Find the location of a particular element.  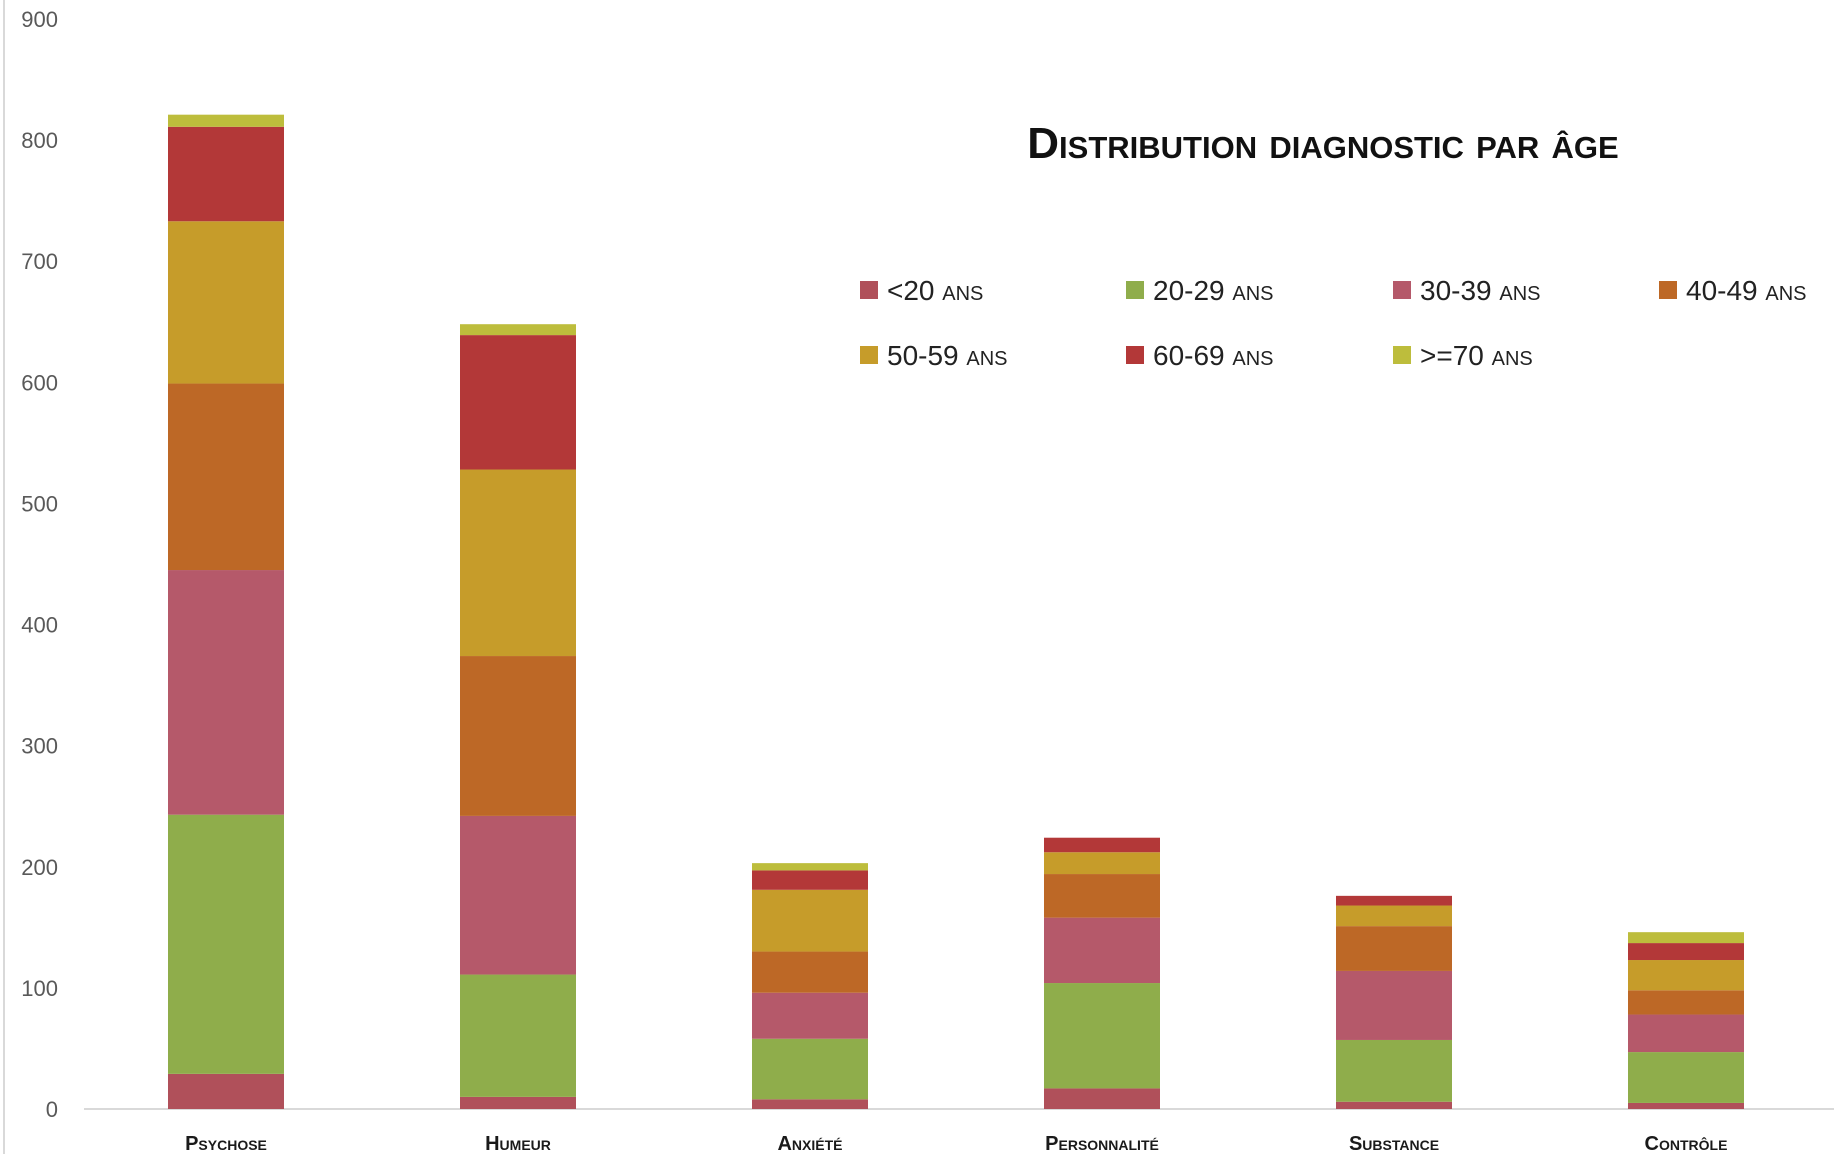

legend-label: 40-49 ans is located at coordinates (1746, 290).